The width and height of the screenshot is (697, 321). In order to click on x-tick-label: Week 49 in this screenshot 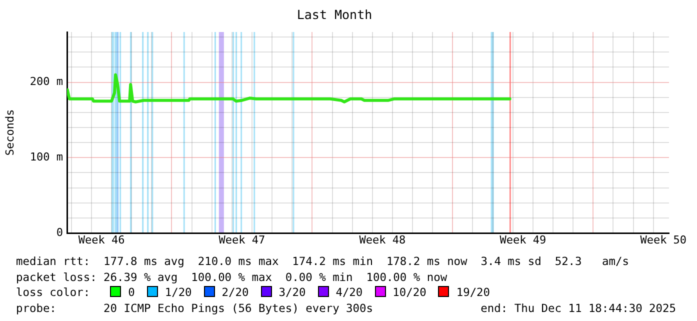, I will do `click(523, 239)`.